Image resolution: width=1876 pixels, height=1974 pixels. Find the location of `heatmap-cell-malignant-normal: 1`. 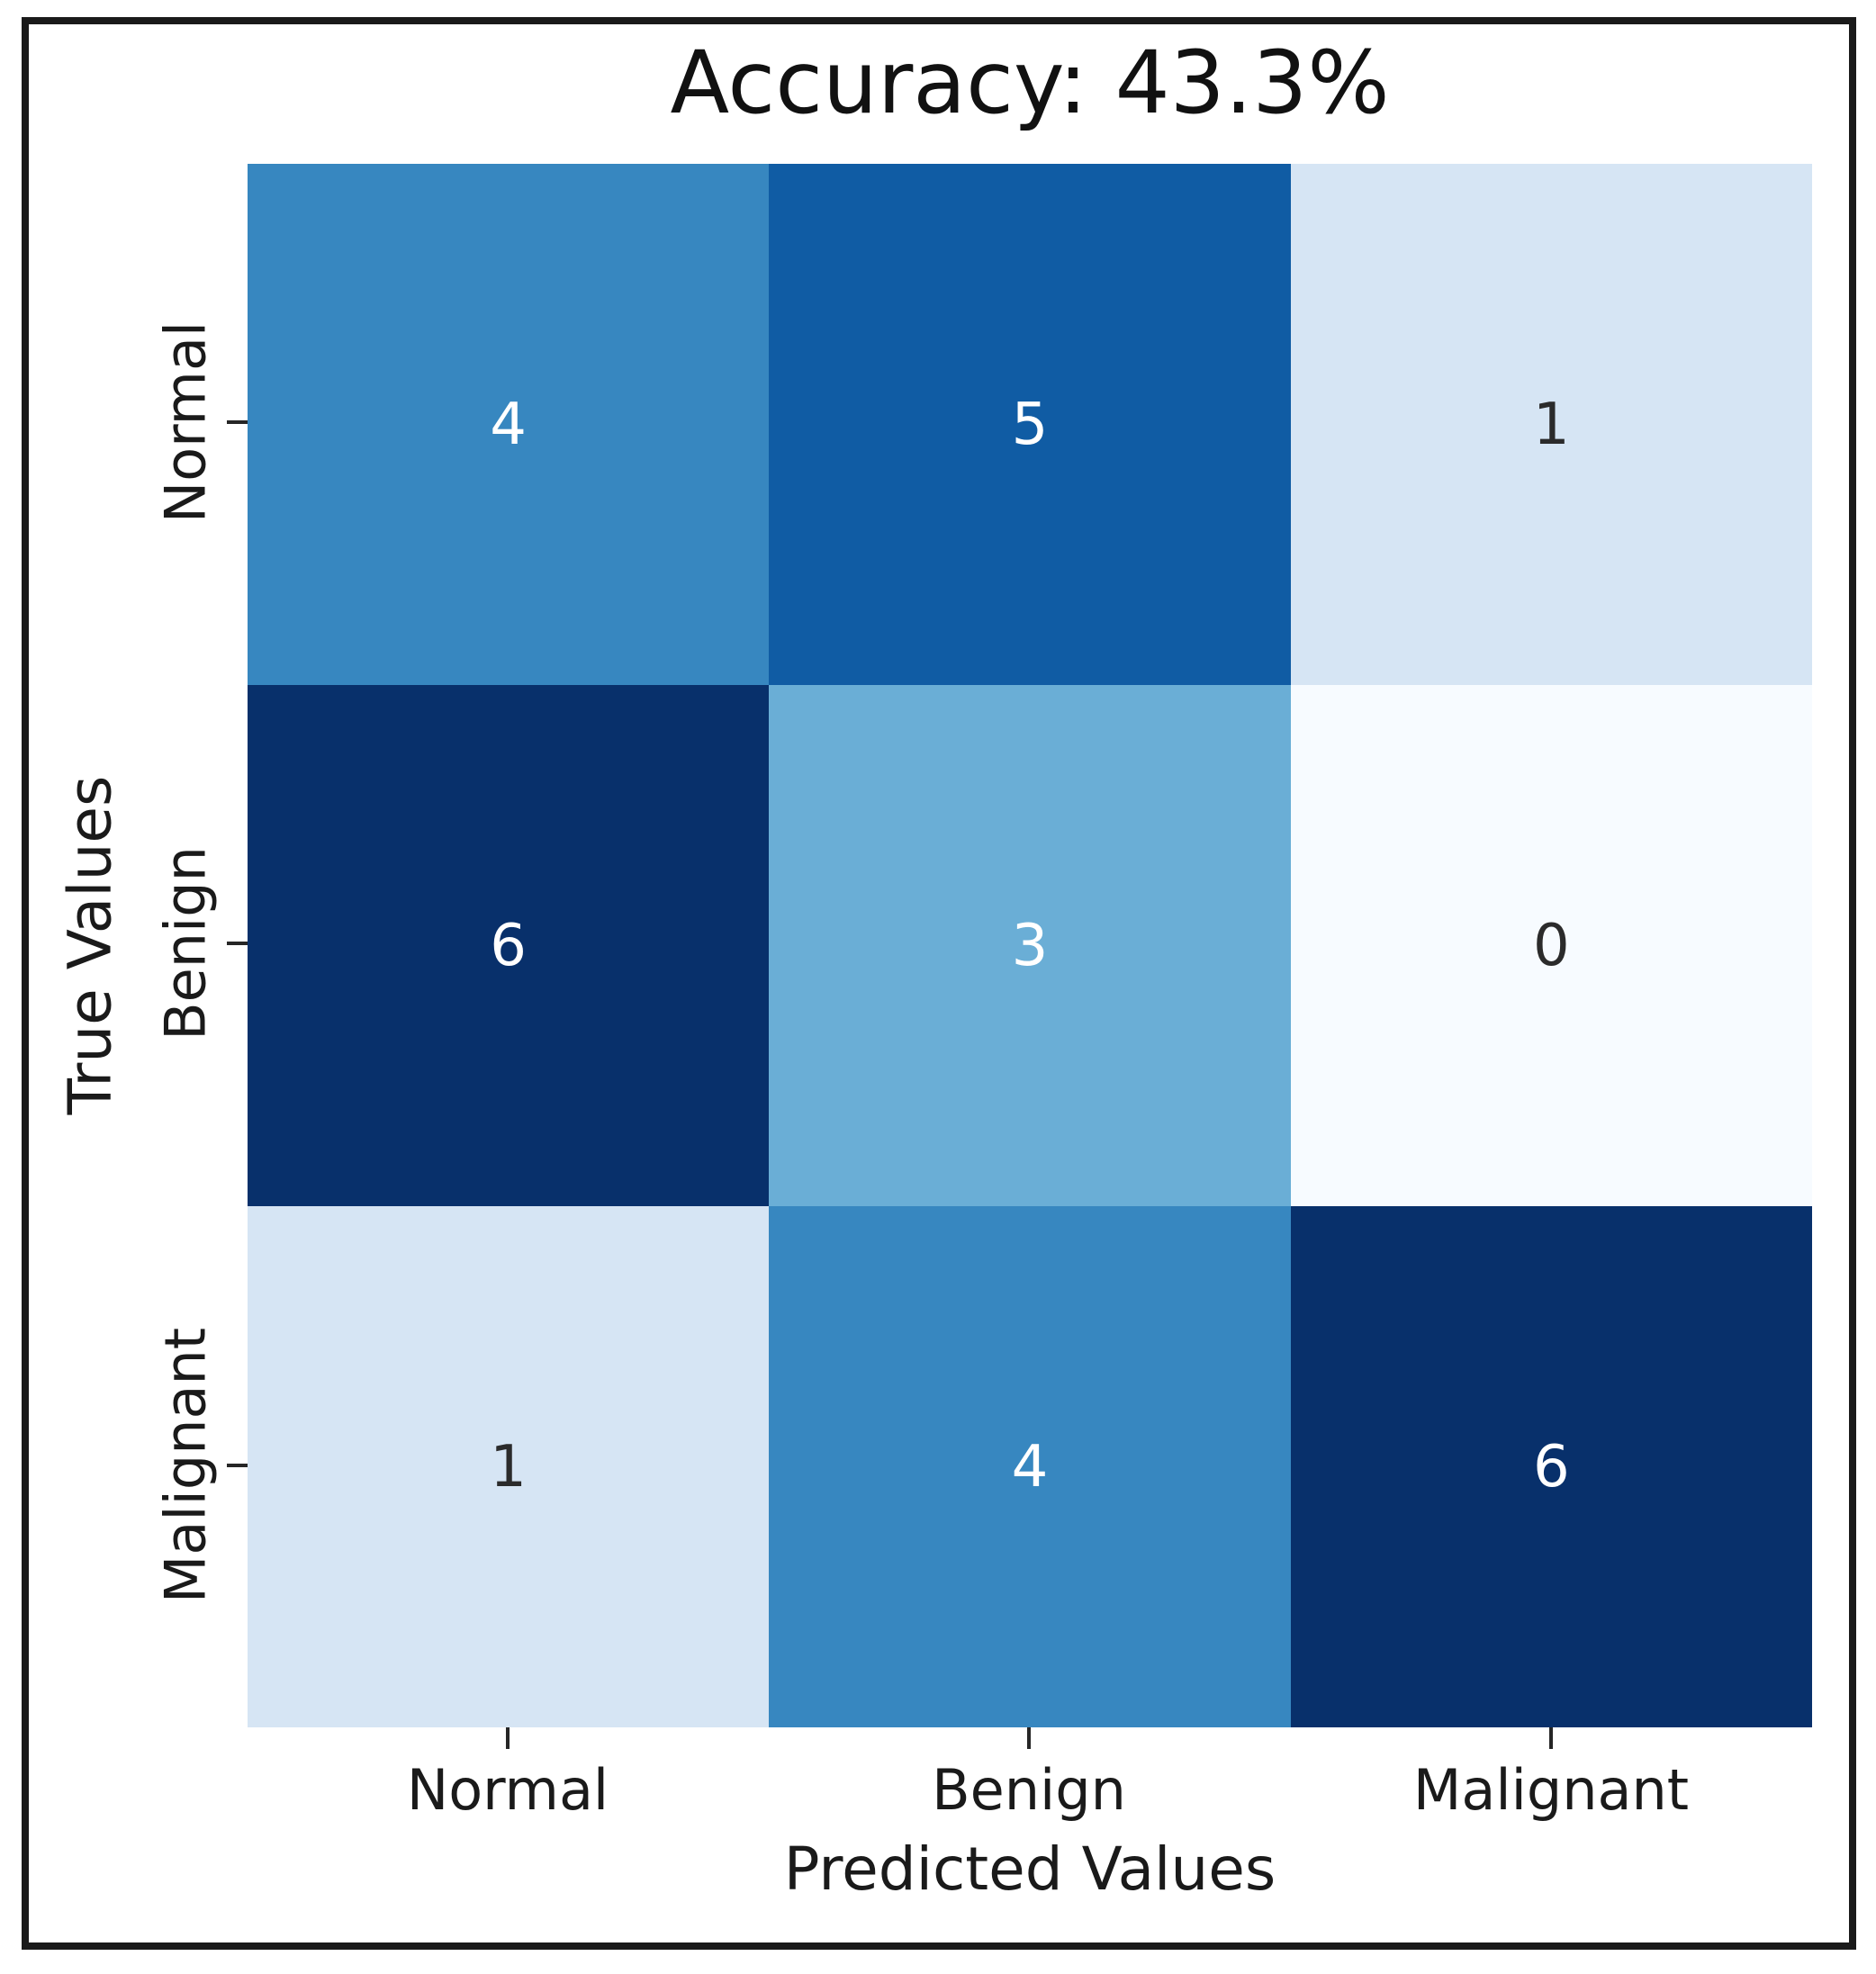

heatmap-cell-malignant-normal: 1 is located at coordinates (509, 1466).